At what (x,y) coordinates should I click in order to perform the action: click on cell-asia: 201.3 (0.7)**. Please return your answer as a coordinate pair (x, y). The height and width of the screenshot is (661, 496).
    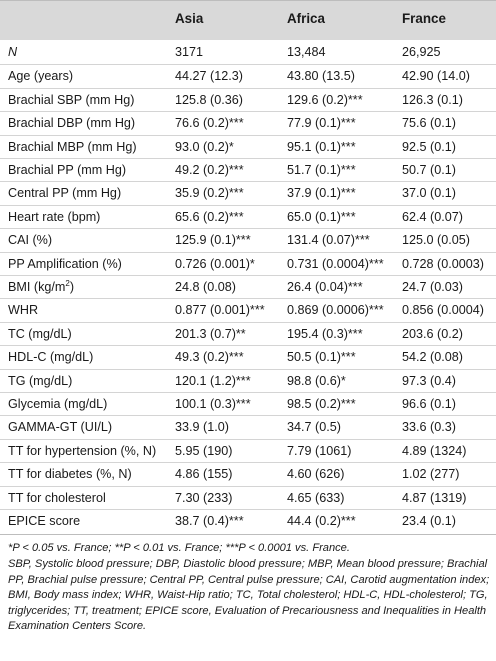
    Looking at the image, I should click on (210, 333).